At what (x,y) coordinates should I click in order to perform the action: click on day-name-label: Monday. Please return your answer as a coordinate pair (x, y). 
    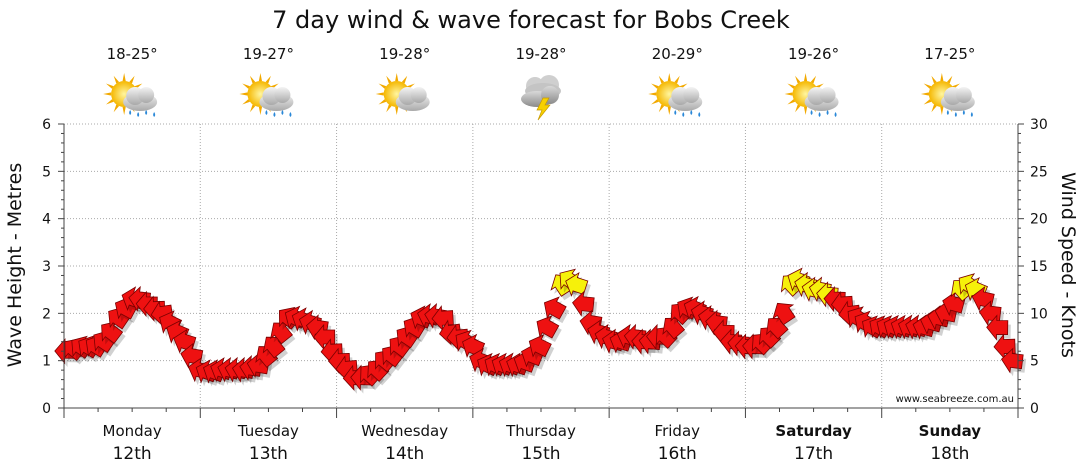
    Looking at the image, I should click on (132, 431).